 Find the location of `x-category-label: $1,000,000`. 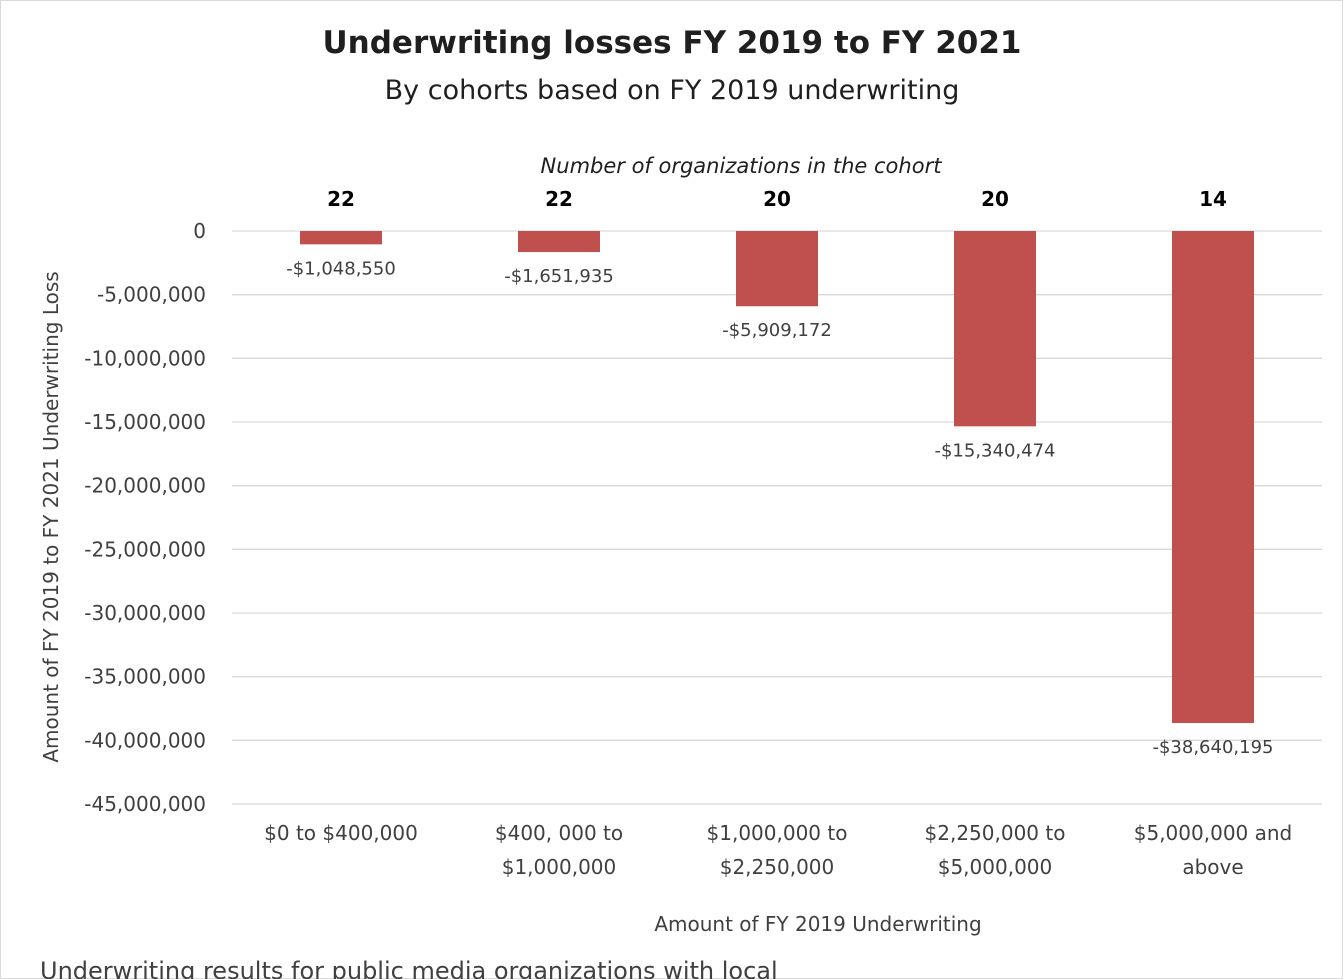

x-category-label: $1,000,000 is located at coordinates (559, 867).